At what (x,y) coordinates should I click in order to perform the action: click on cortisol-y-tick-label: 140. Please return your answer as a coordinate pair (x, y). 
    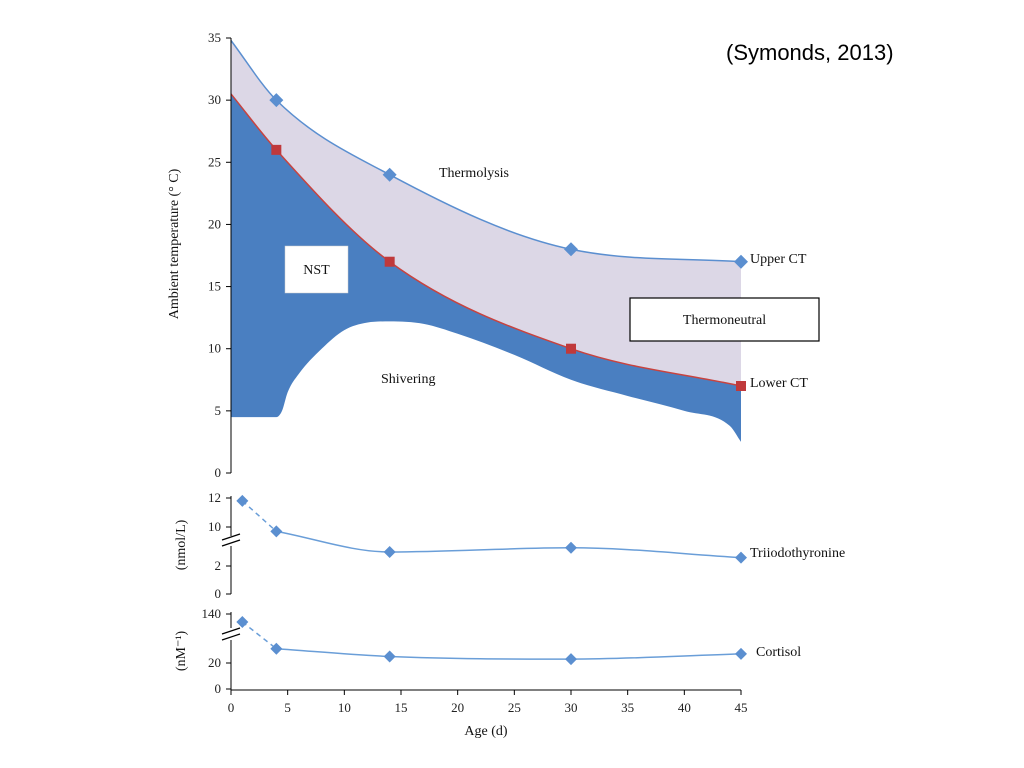
    Looking at the image, I should click on (212, 613).